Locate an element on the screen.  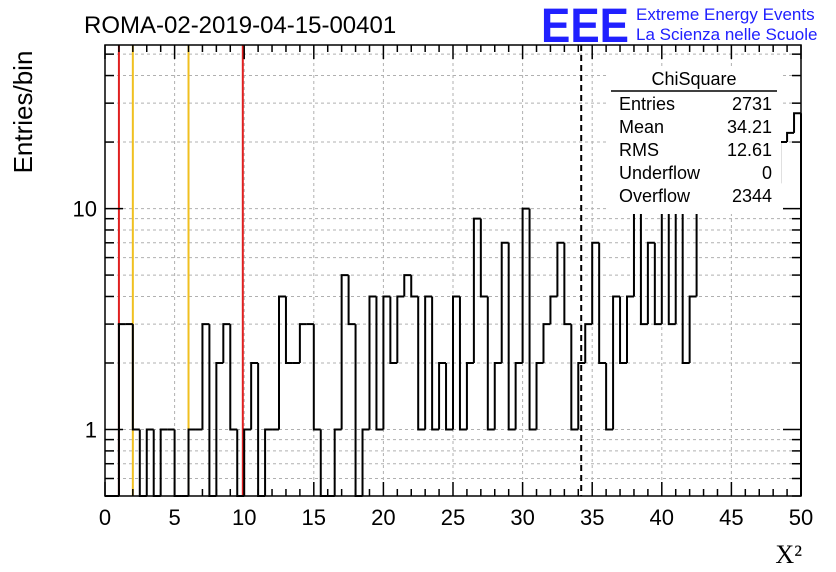
stats-title: ChiSquare is located at coordinates (693, 79).